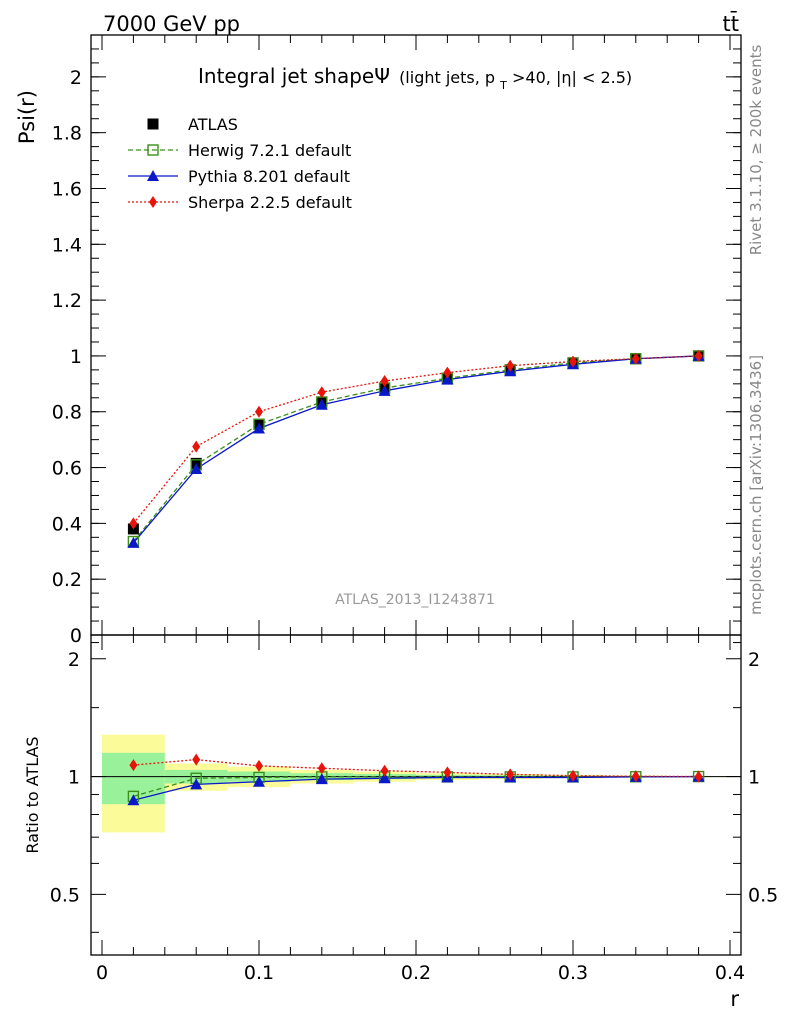 Image resolution: width=786 pixels, height=1024 pixels. I want to click on legend-entry-sherpa: Sherpa 2.2.5 default, so click(240, 202).